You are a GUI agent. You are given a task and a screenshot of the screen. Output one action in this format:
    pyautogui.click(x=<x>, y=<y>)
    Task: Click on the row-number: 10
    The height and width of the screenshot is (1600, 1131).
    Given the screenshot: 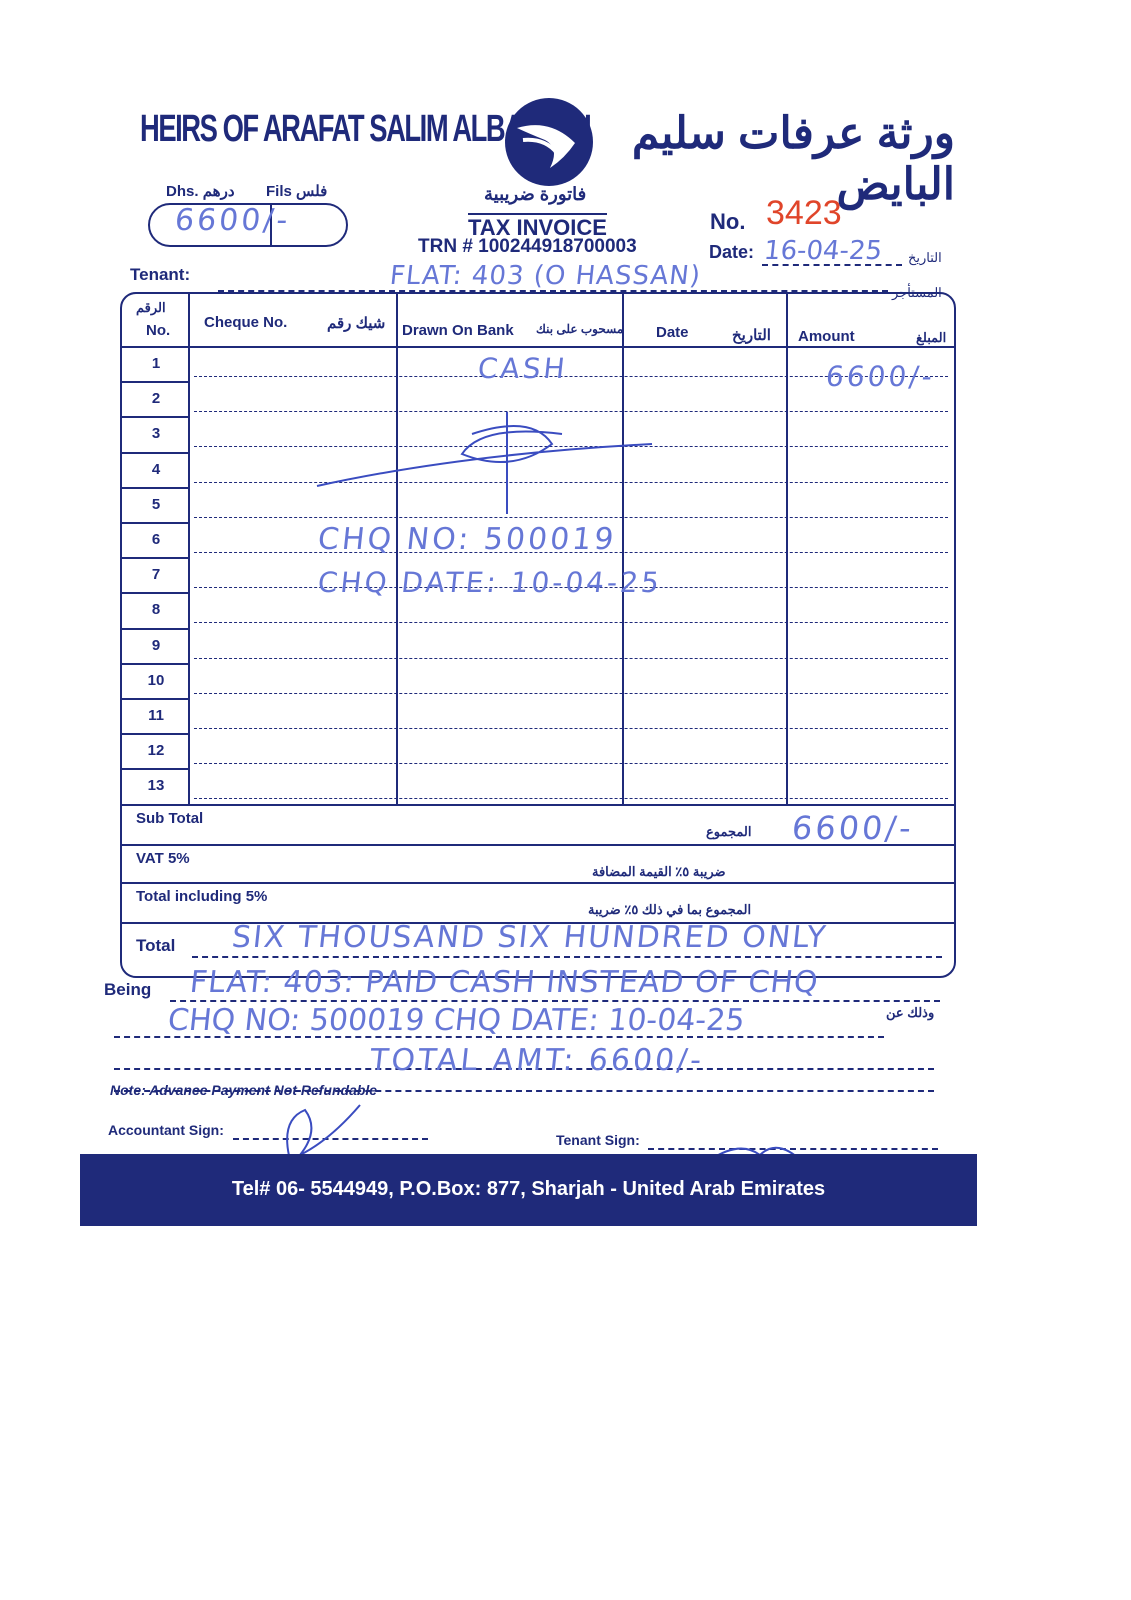 What is the action you would take?
    pyautogui.click(x=156, y=680)
    